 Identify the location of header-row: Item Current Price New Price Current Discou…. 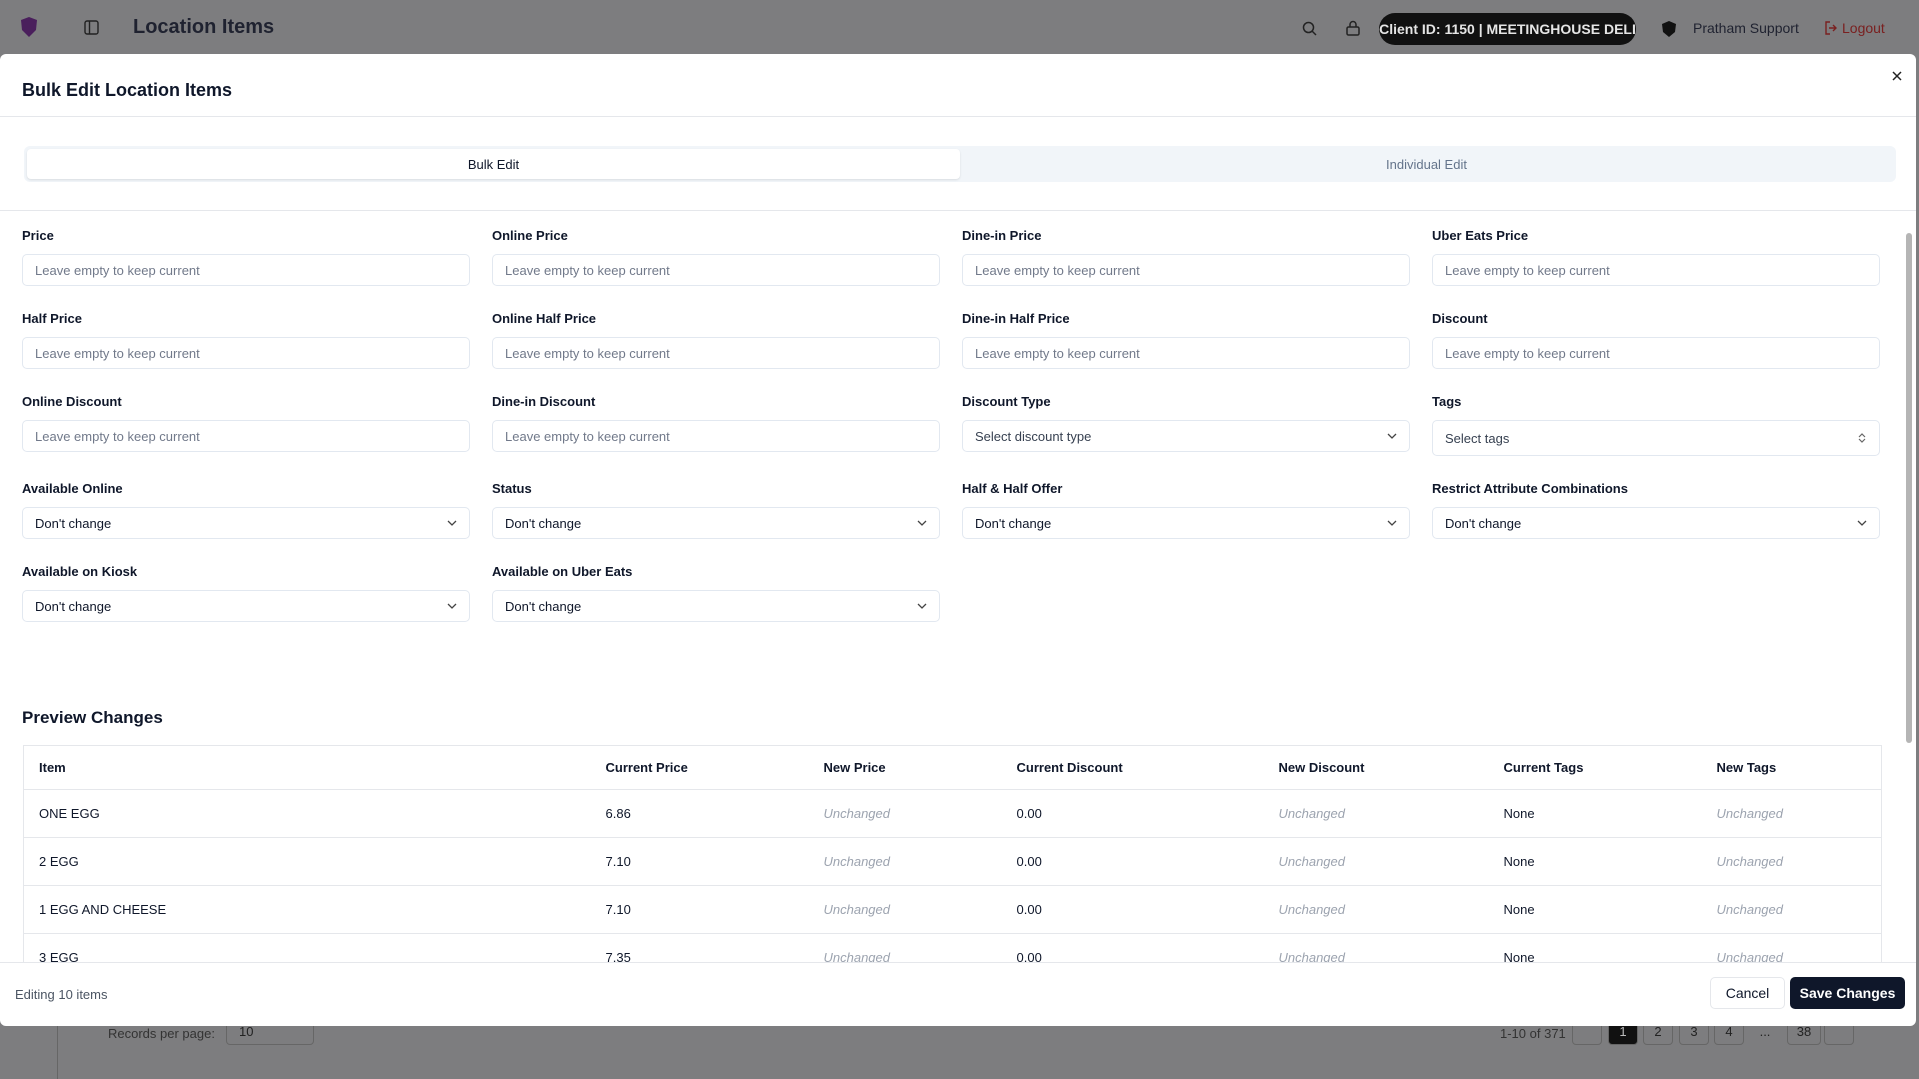
(952, 767).